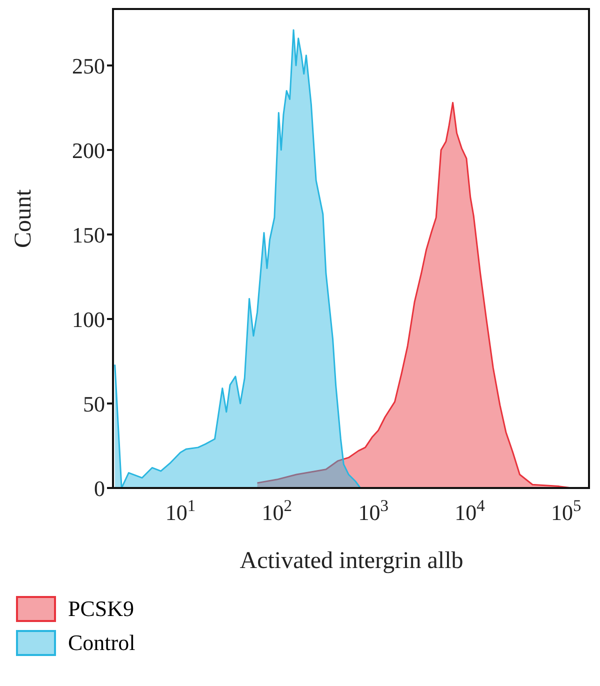 Image resolution: width=600 pixels, height=686 pixels. Describe the element at coordinates (102, 643) in the screenshot. I see `legend-label: Control` at that location.